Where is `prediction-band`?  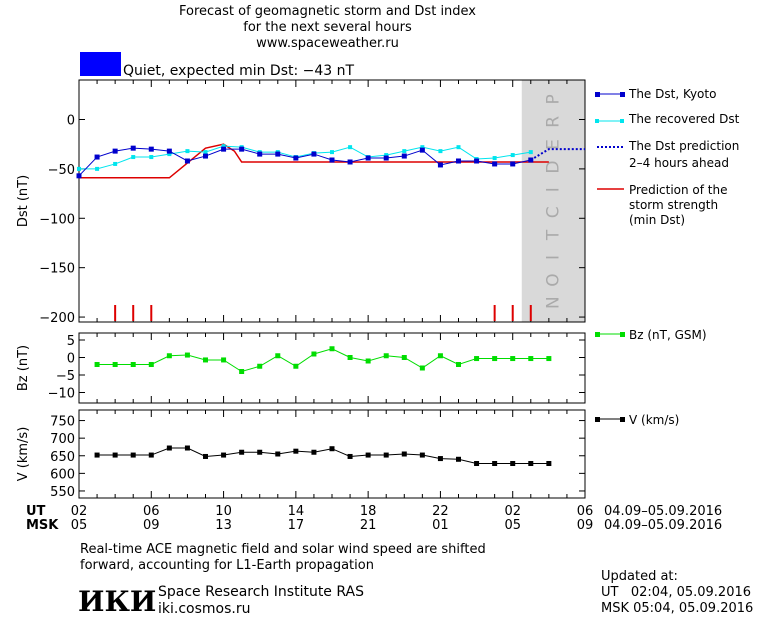
prediction-band is located at coordinates (553, 201).